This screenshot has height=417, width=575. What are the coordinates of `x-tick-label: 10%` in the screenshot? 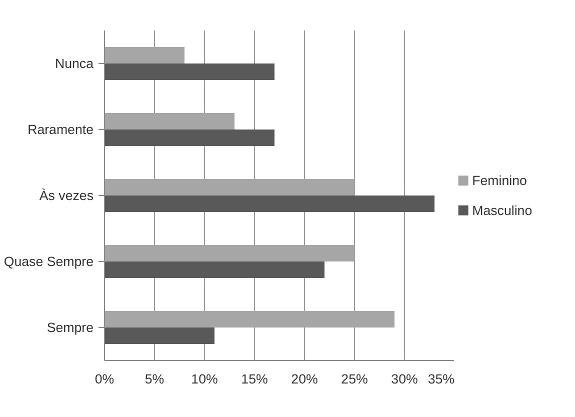 It's located at (204, 379).